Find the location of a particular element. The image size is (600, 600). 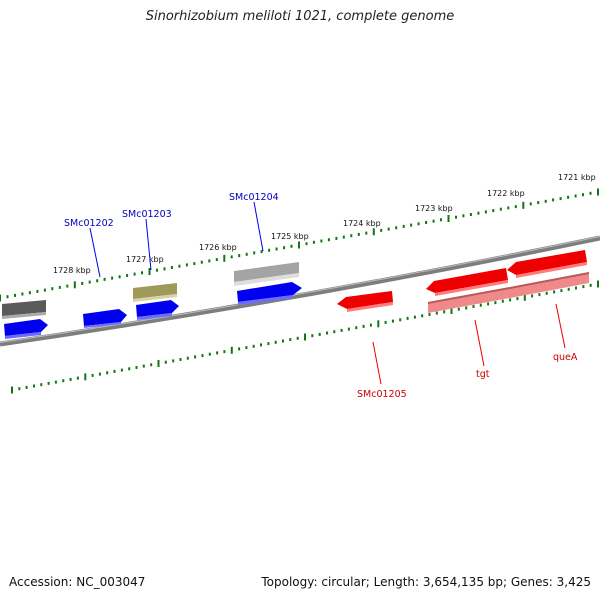

scale-label-1722: 1722 kbp is located at coordinates (506, 193).